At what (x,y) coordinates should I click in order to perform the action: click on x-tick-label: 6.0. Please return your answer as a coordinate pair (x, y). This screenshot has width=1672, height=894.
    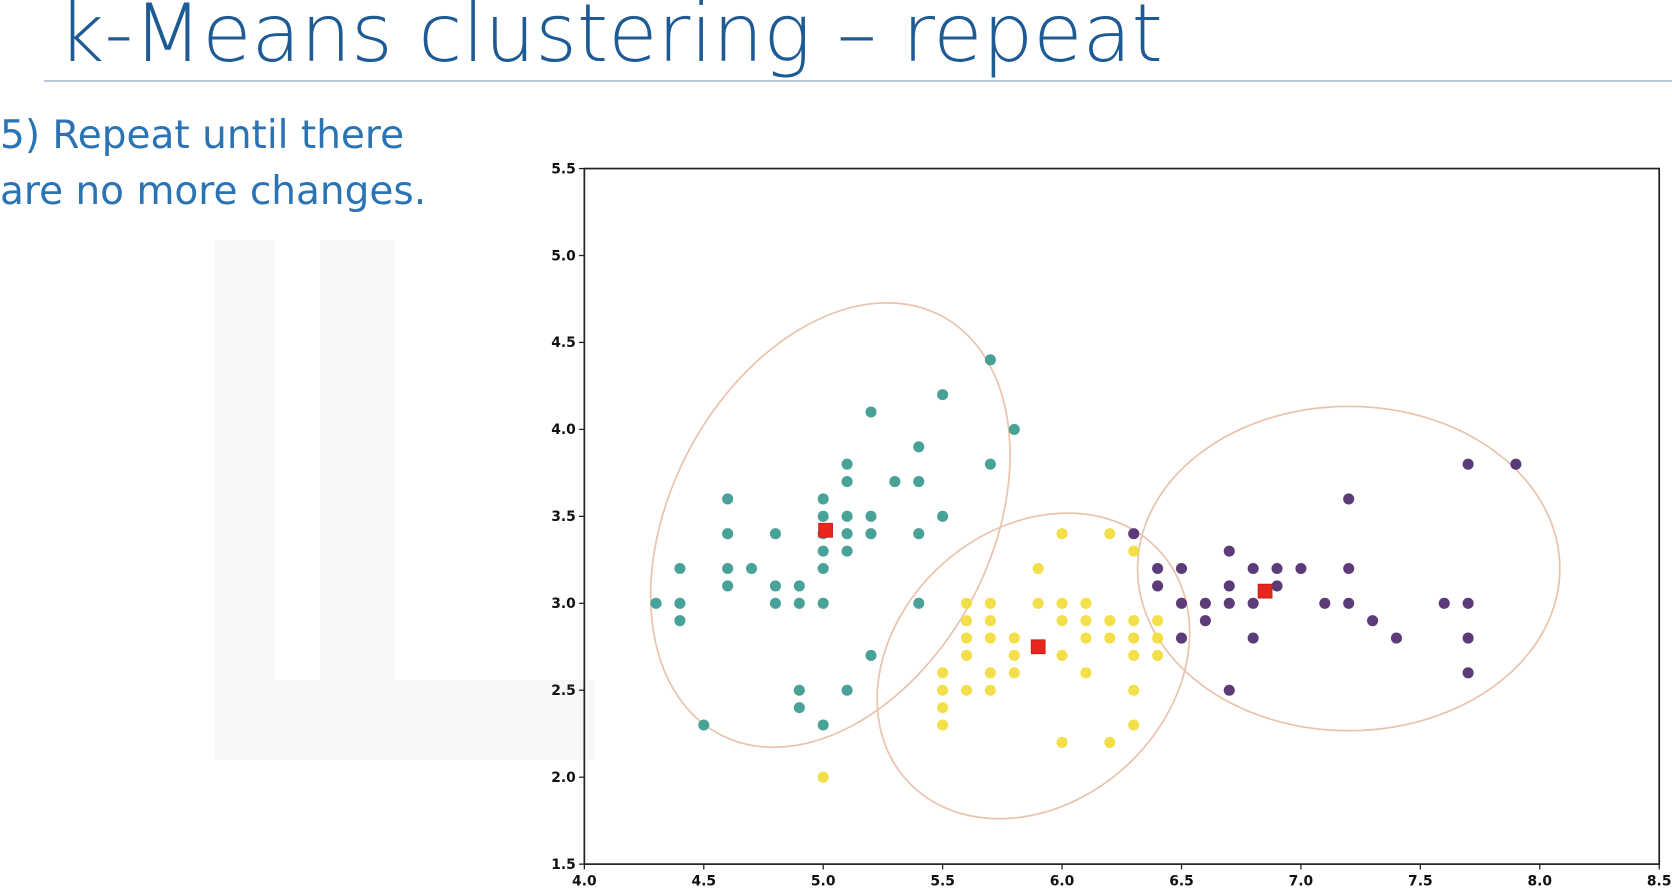
    Looking at the image, I should click on (1062, 881).